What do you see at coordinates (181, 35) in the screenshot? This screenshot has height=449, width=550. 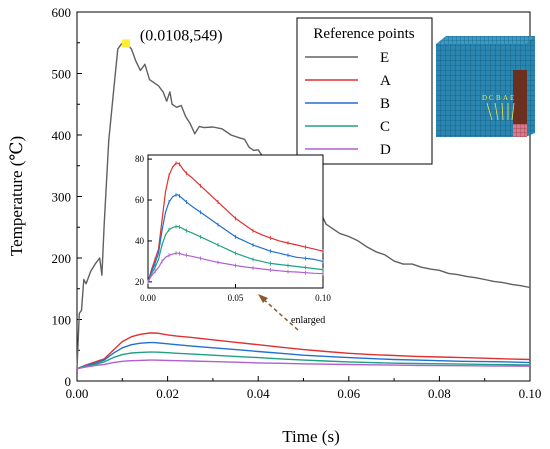 I see `peak-annotation: (0.0108,549)` at bounding box center [181, 35].